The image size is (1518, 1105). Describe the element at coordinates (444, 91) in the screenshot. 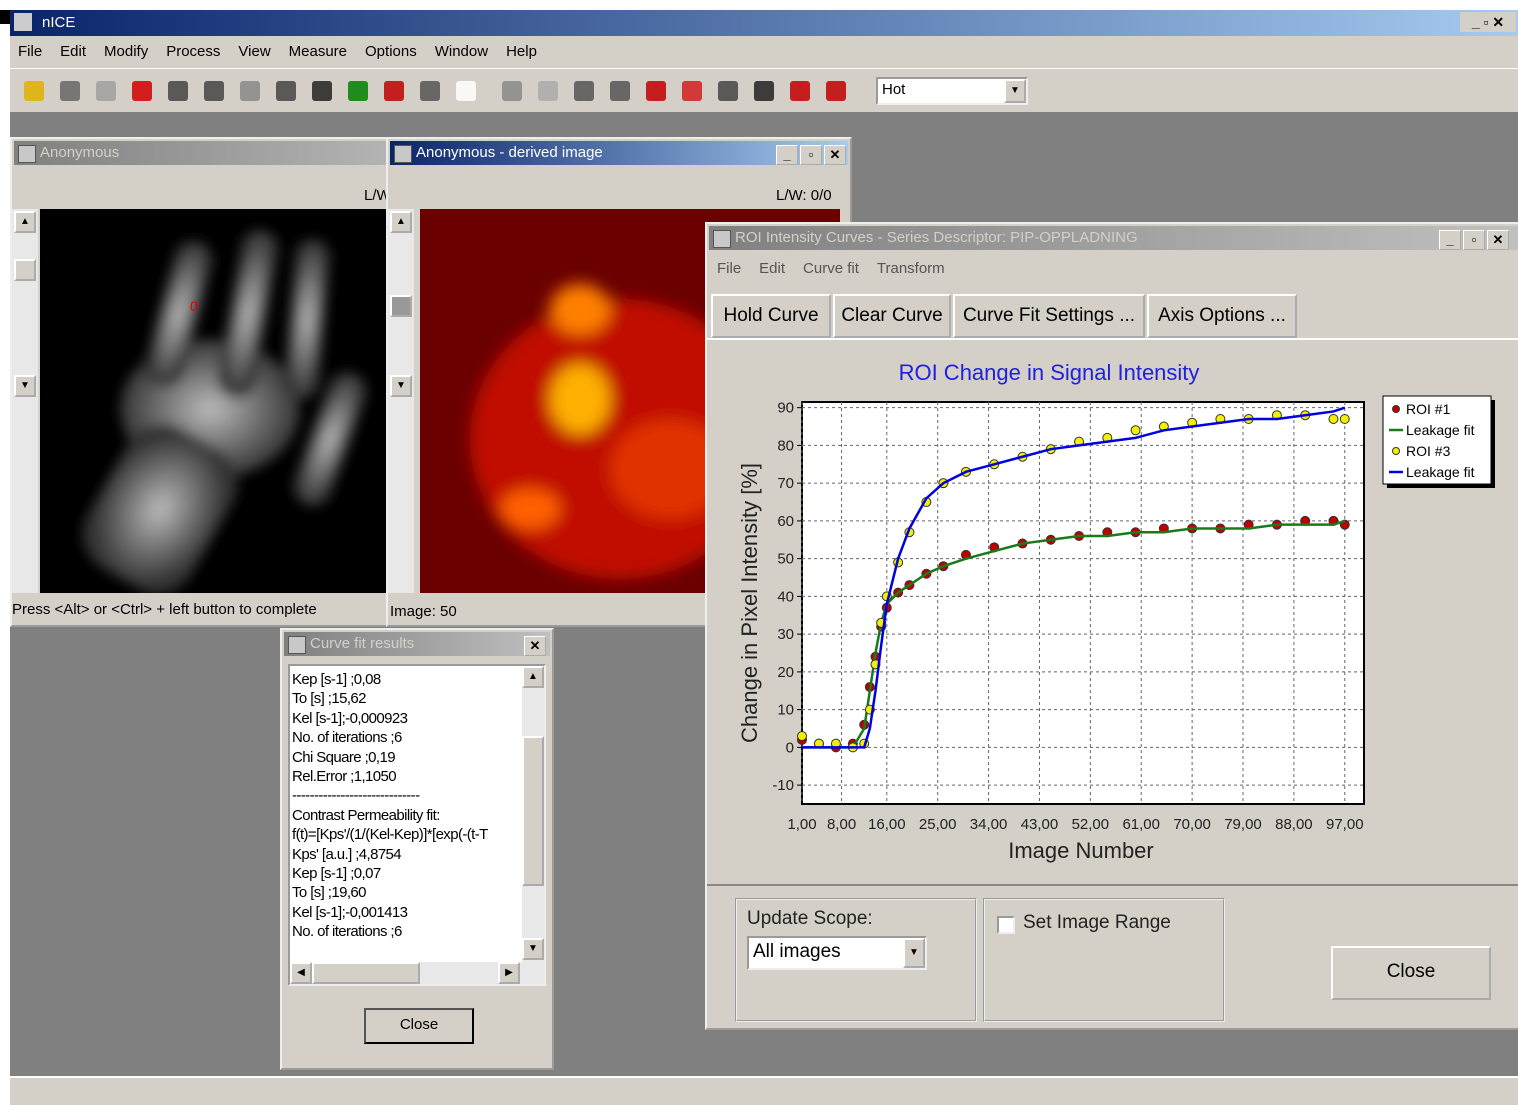

I see `tool-icons` at that location.